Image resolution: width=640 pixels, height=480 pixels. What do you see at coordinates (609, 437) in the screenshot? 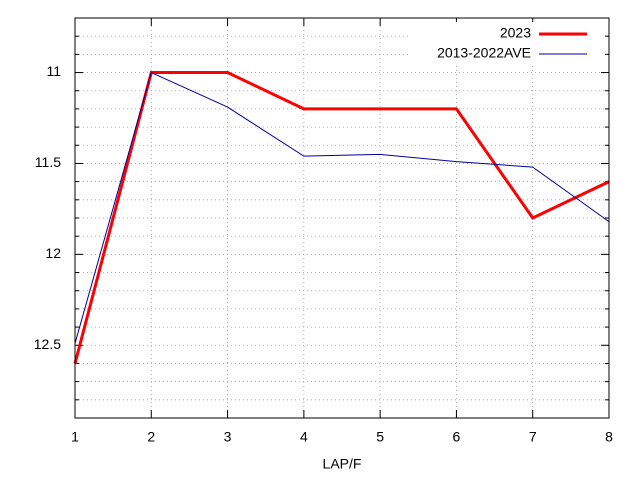
I see `x-tick-label: 8` at bounding box center [609, 437].